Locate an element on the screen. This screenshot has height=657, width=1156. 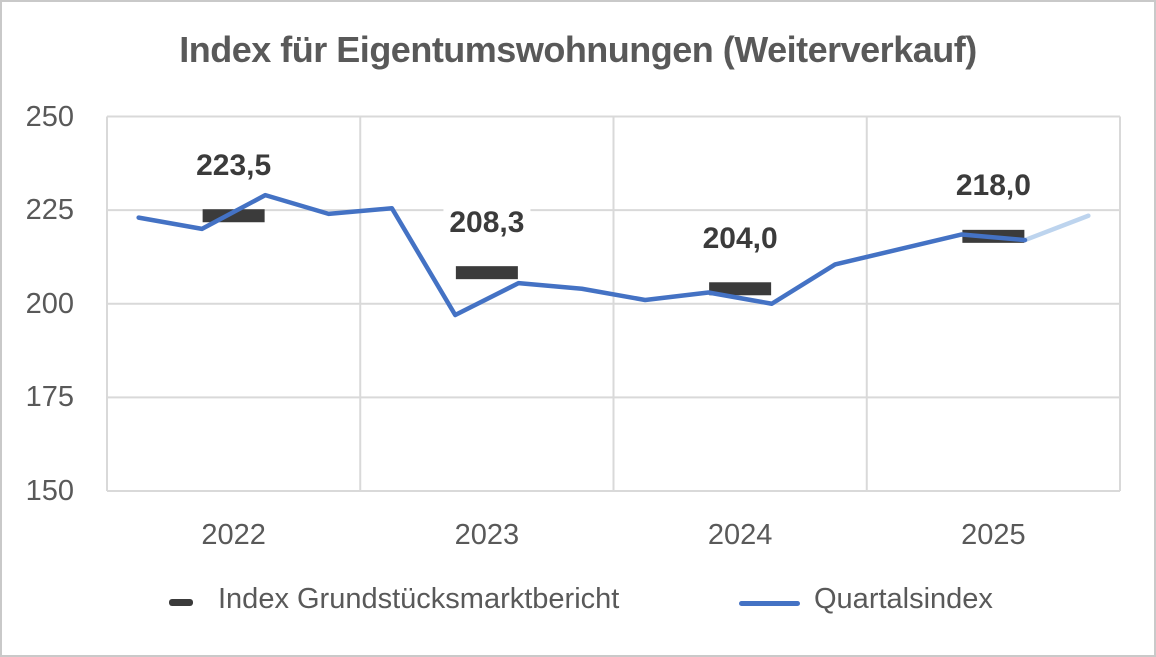
y-axis-tick-label: 250 is located at coordinates (49, 116).